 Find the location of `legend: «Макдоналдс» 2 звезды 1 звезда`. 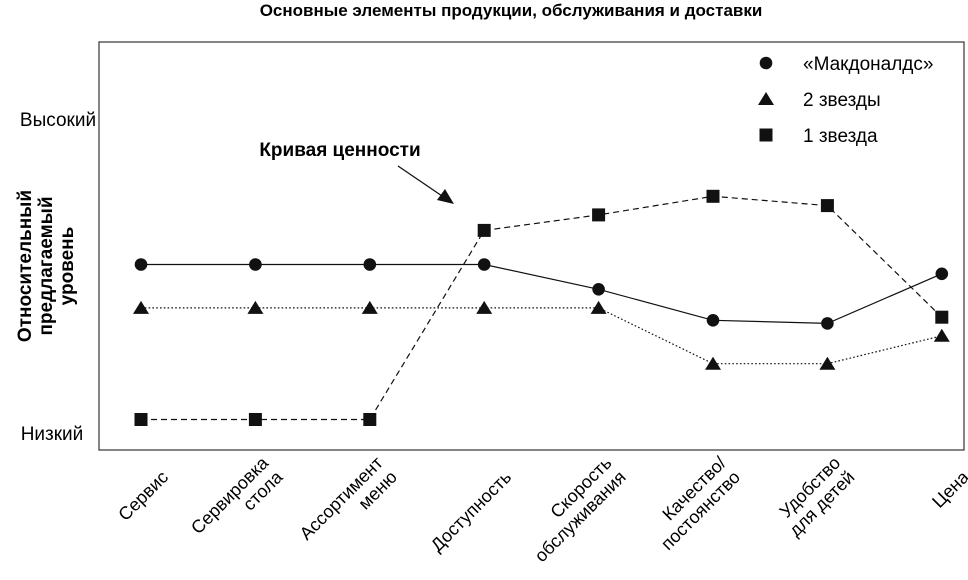

legend: «Макдоналдс» 2 звезды 1 звезда is located at coordinates (845, 100).